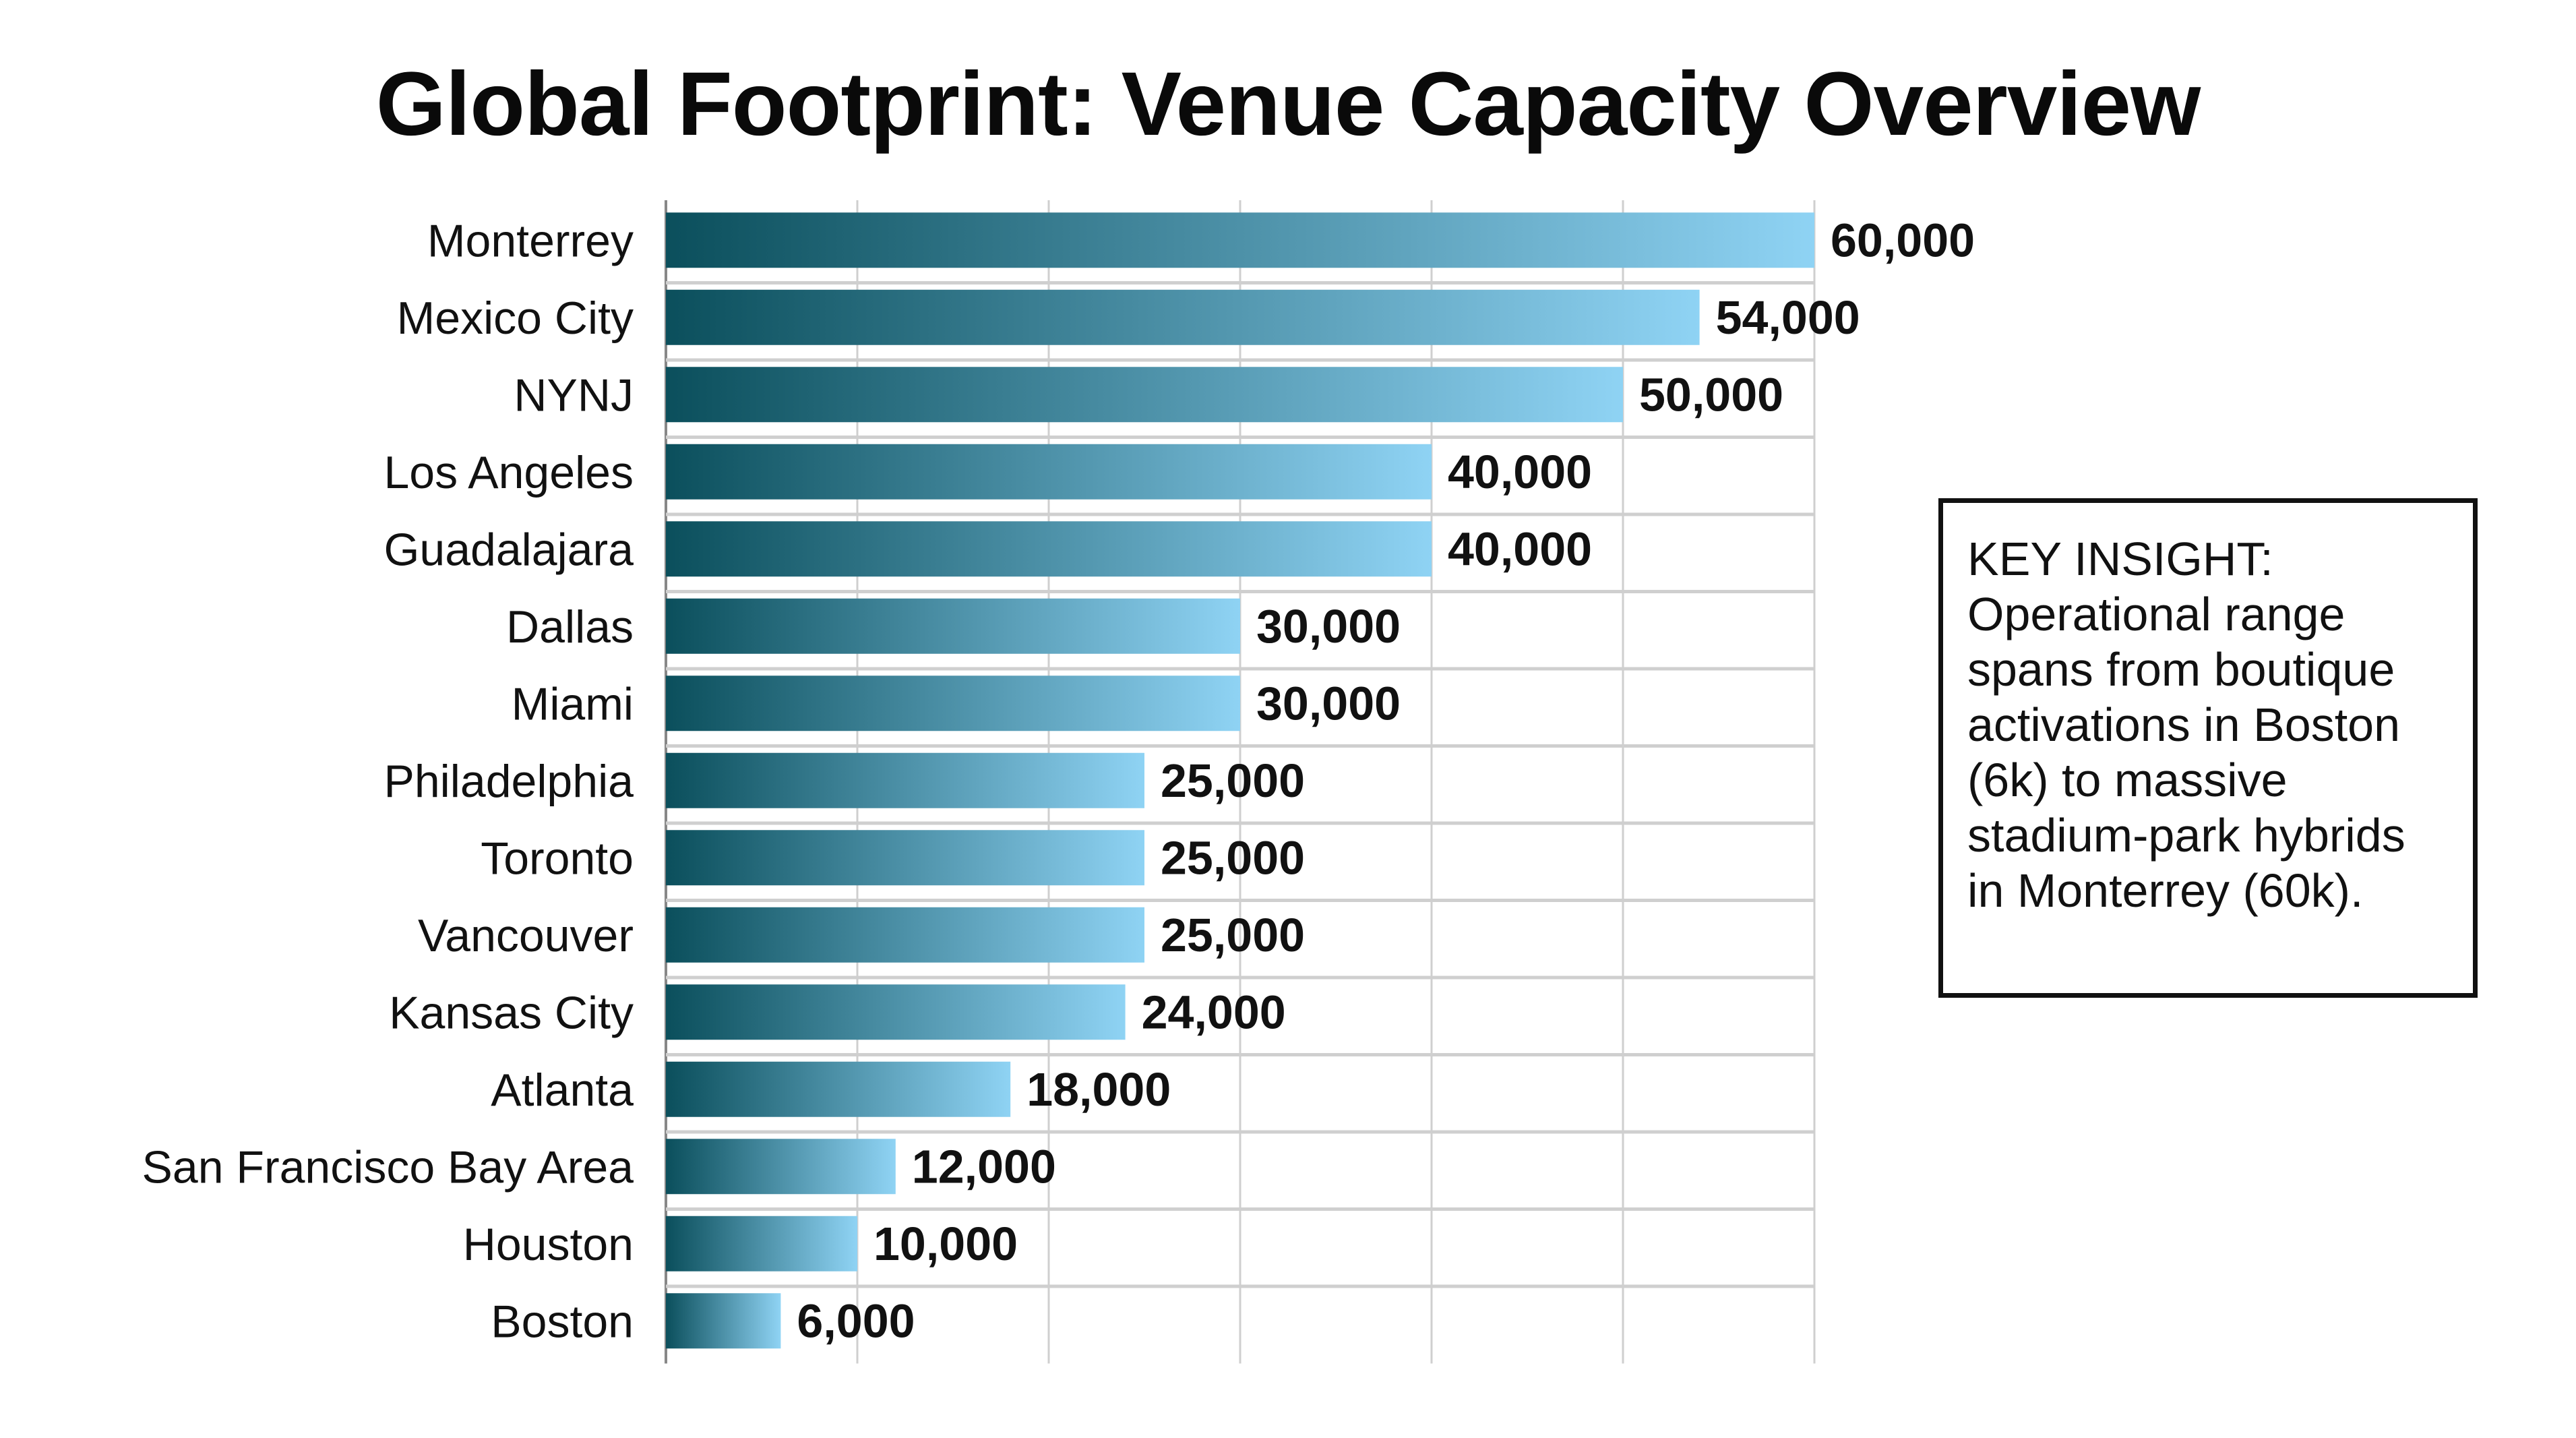  Describe the element at coordinates (509, 782) in the screenshot. I see `category-label: Philadelphia` at that location.